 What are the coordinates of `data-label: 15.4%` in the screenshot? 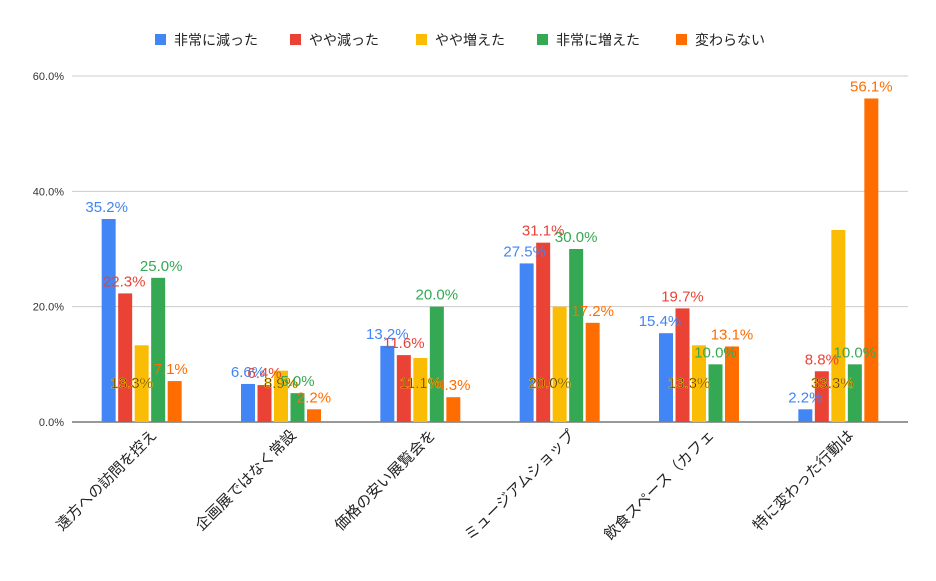 It's located at (660, 321).